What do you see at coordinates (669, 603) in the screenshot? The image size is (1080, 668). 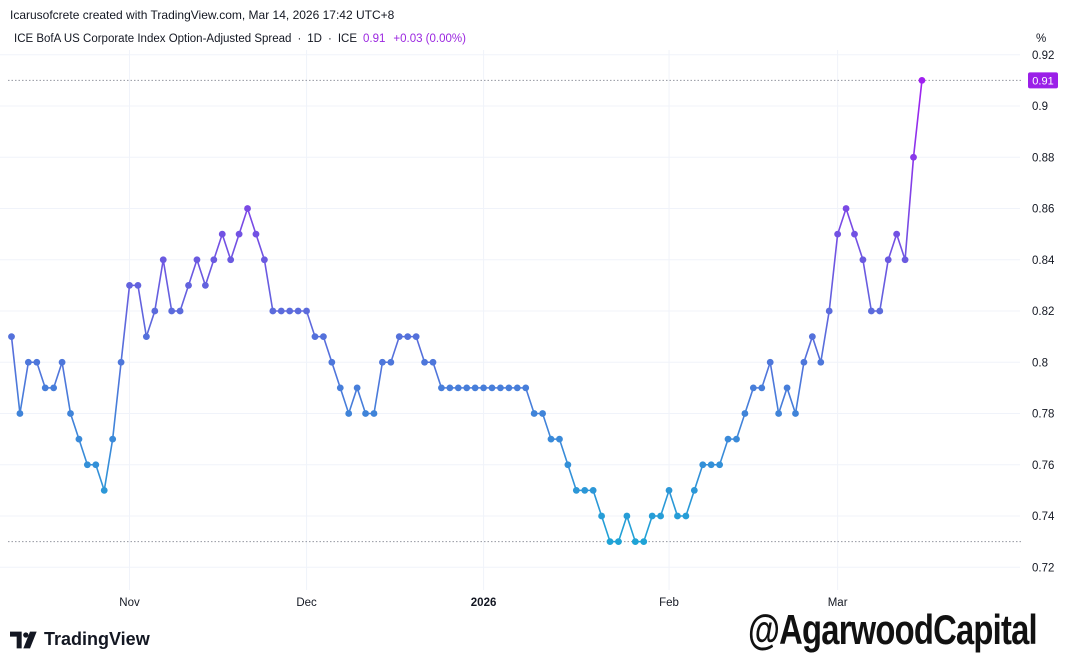 I see `x-tick-label: Feb` at bounding box center [669, 603].